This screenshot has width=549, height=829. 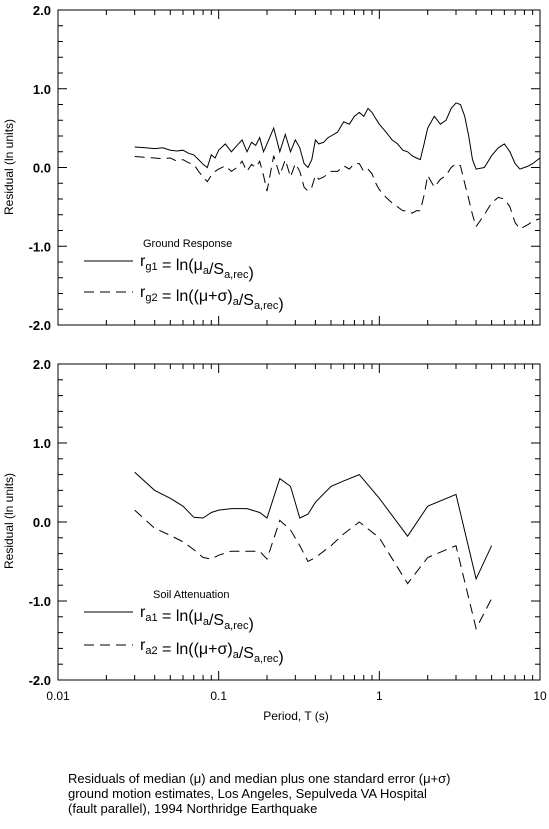 What do you see at coordinates (296, 716) in the screenshot?
I see `x-axis-label: Period, T (s)` at bounding box center [296, 716].